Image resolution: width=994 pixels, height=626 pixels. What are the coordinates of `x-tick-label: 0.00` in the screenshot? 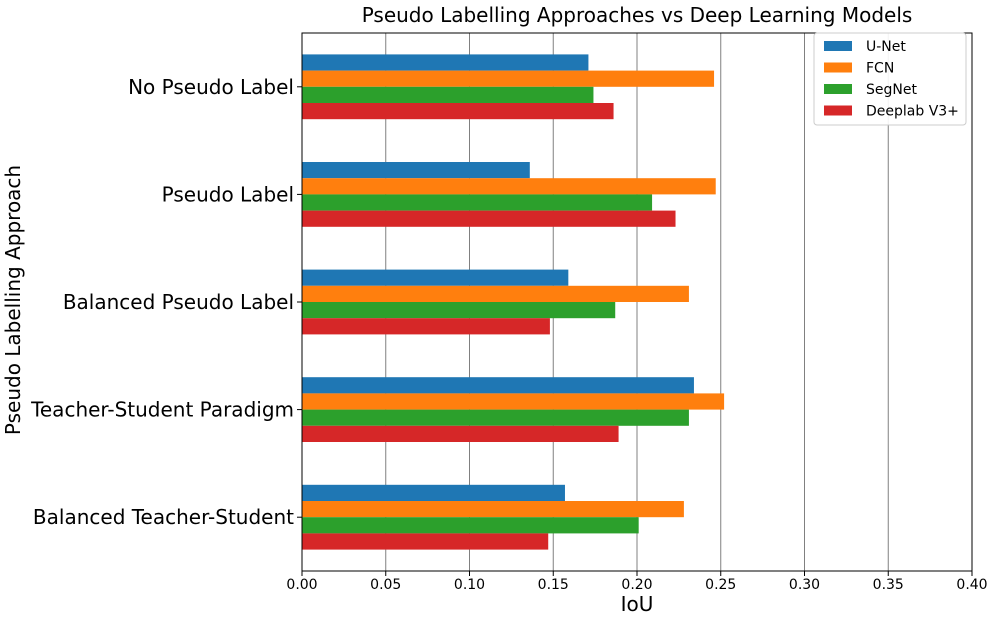 It's located at (301, 585).